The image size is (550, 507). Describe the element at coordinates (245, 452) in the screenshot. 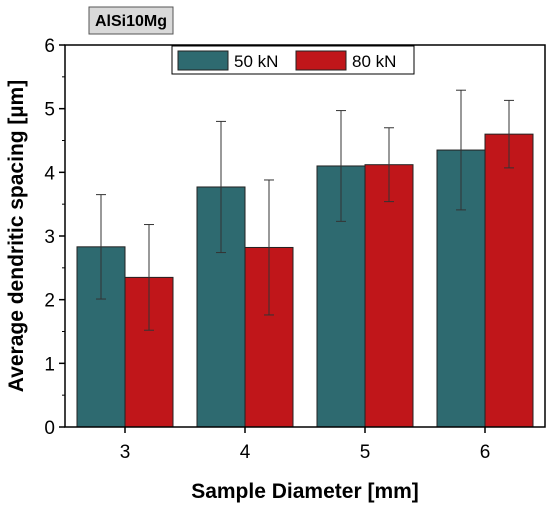

I see `x-tick-label: 4` at that location.